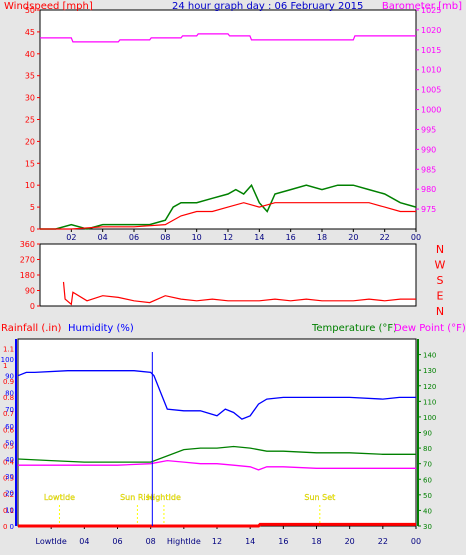 The height and width of the screenshot is (555, 466). I want to click on dew-point-line, so click(217, 465).